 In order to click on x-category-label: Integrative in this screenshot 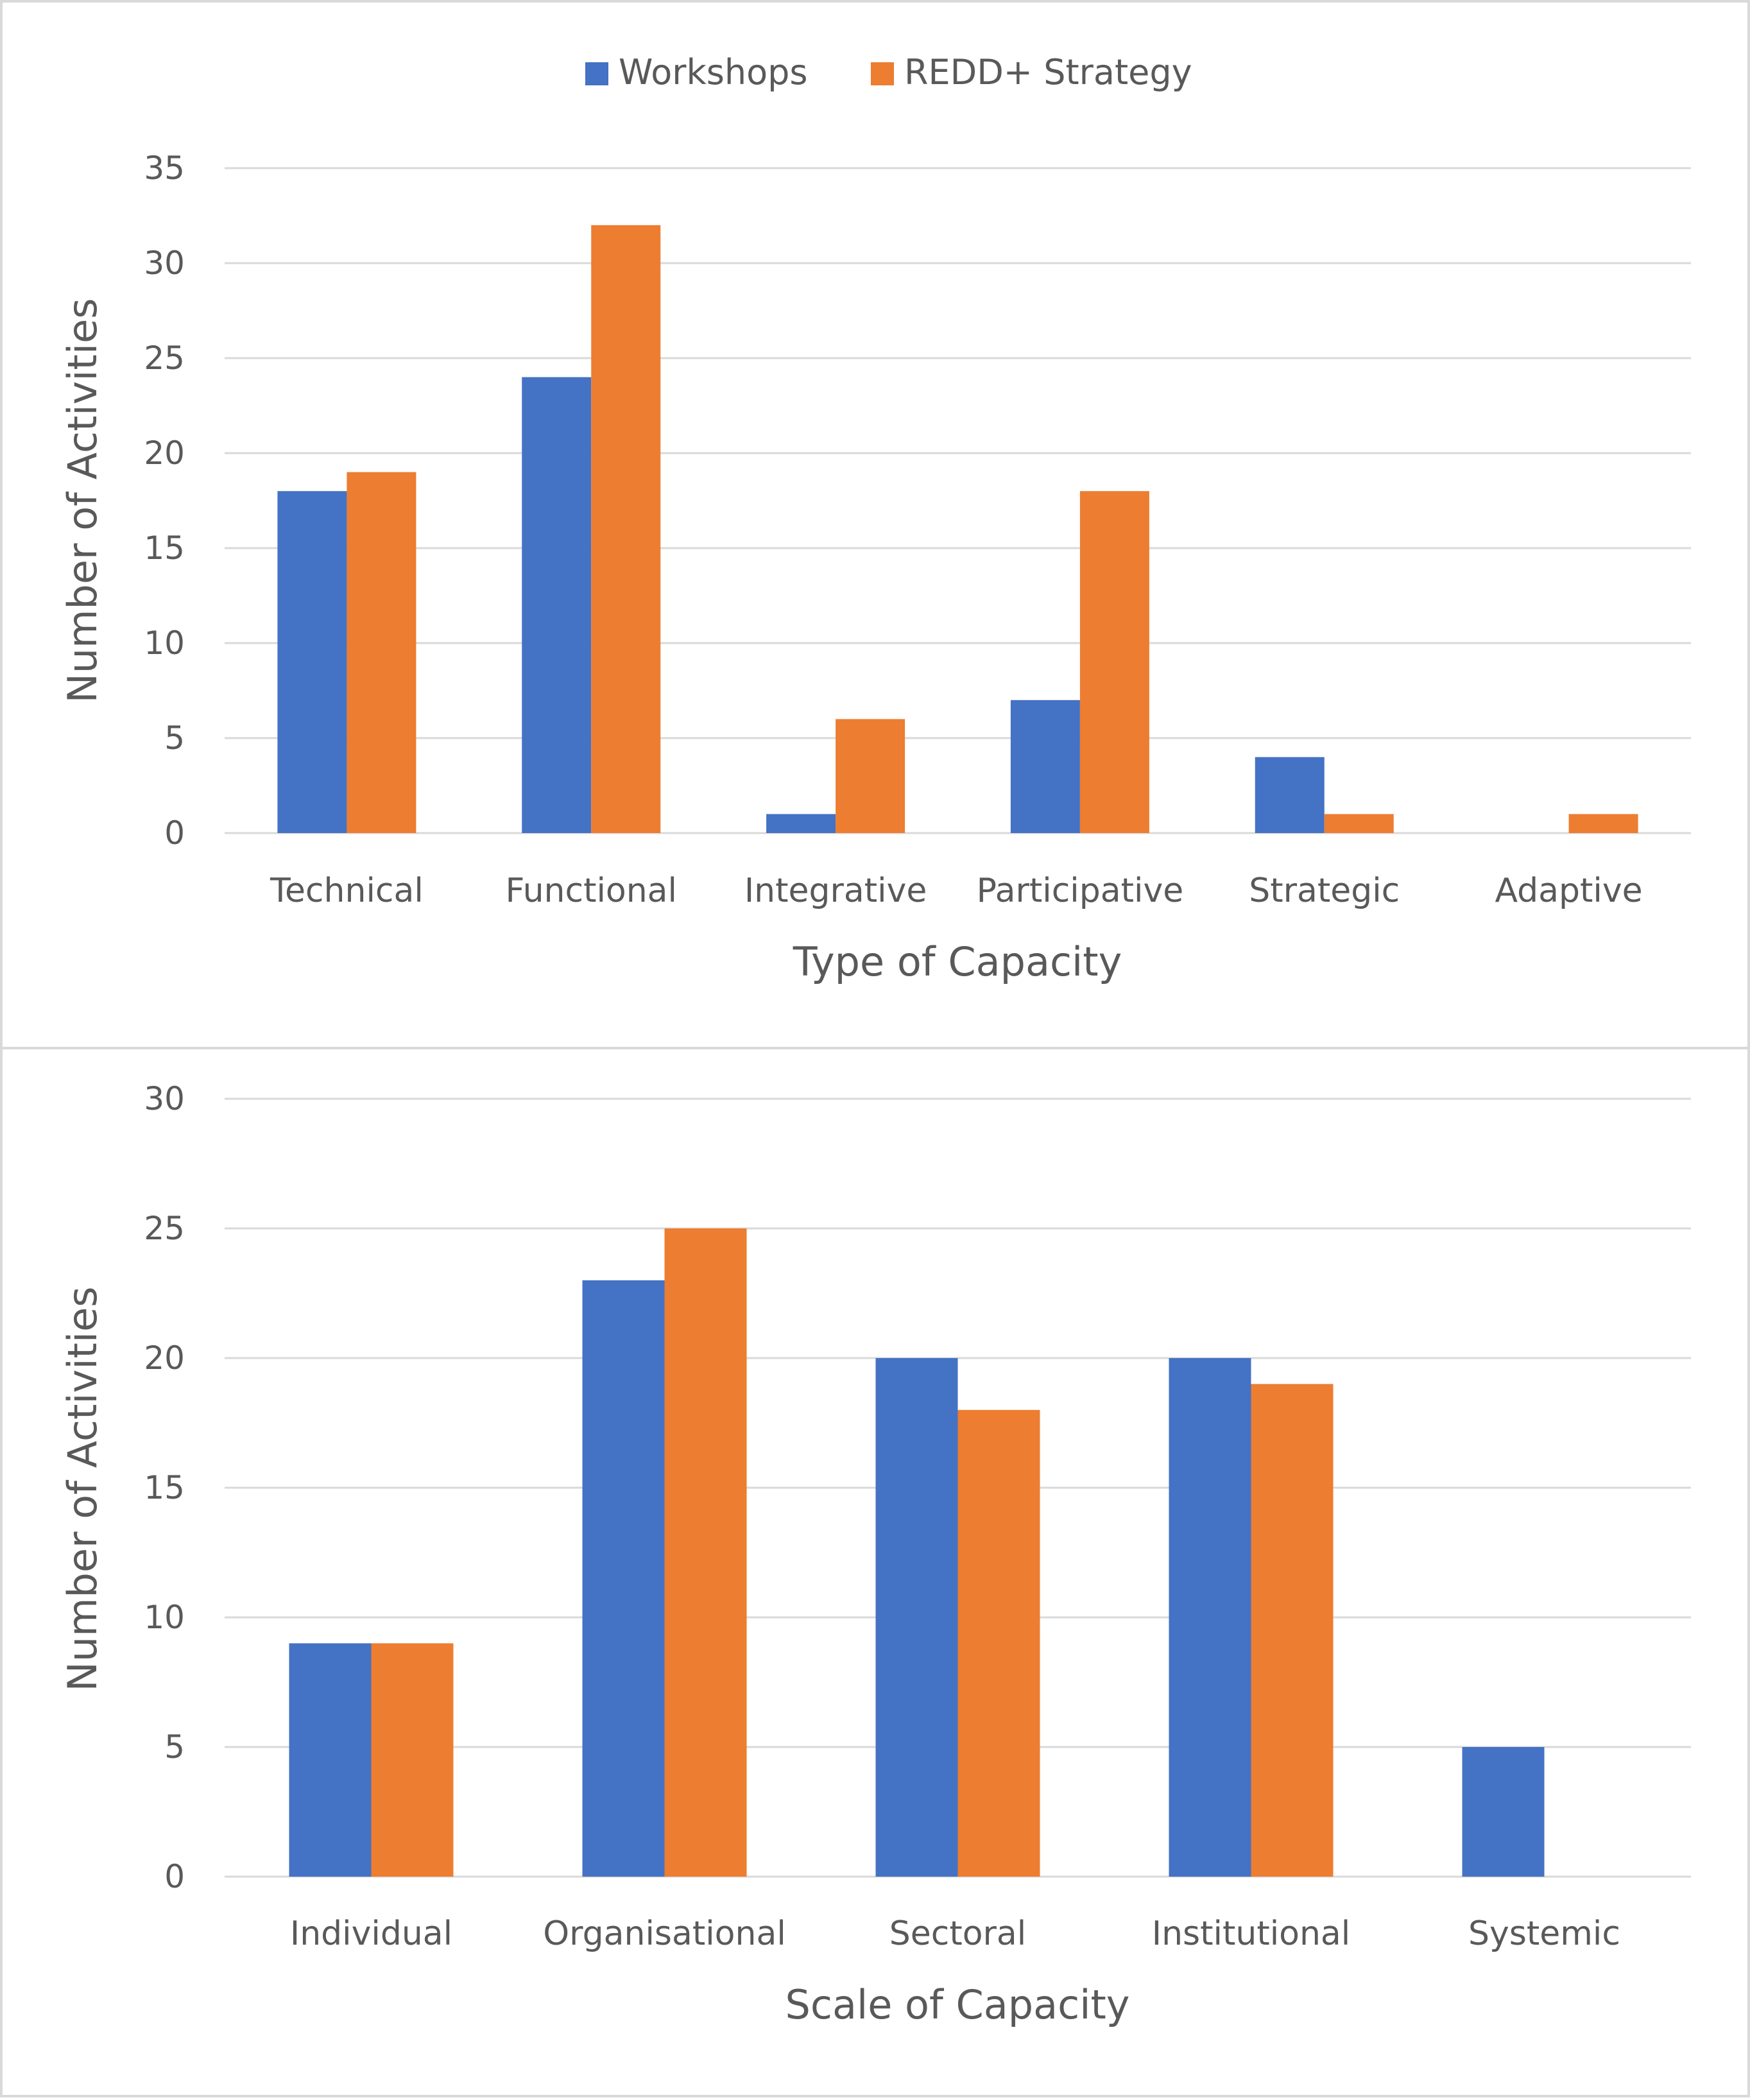, I will do `click(835, 891)`.